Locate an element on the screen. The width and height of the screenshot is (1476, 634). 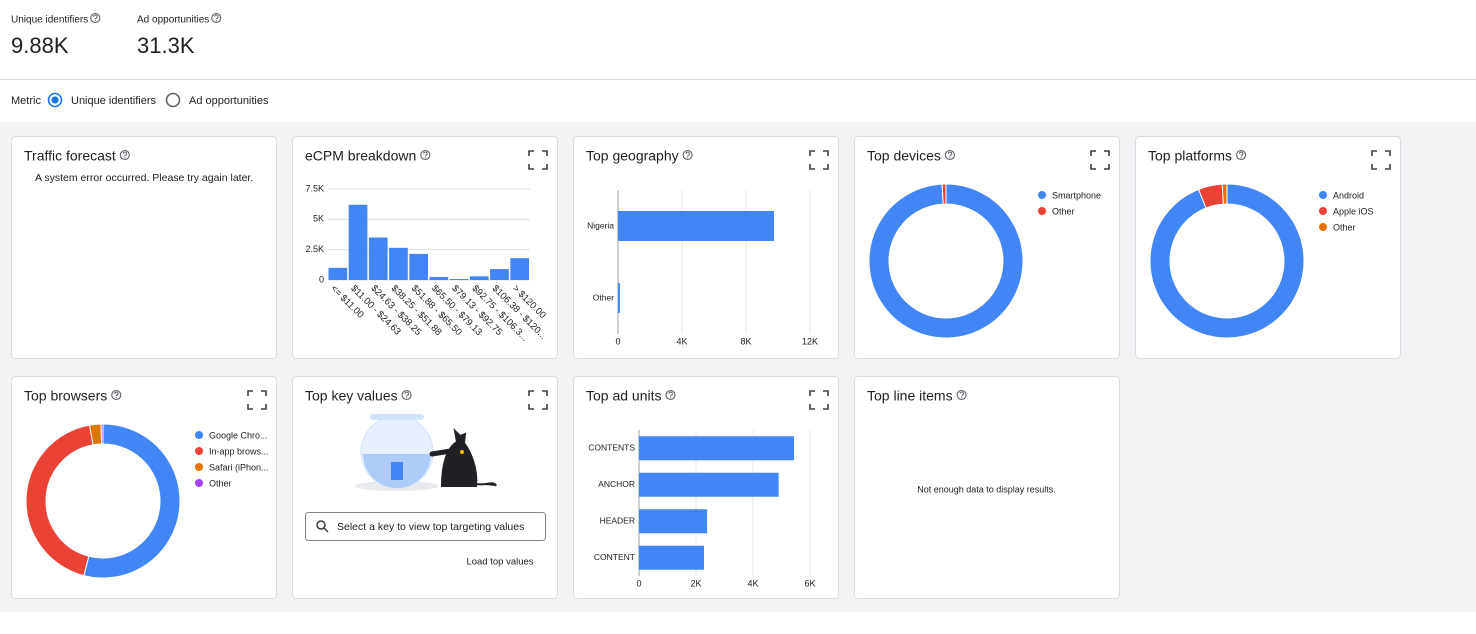
x-tick-label: 12K is located at coordinates (810, 341).